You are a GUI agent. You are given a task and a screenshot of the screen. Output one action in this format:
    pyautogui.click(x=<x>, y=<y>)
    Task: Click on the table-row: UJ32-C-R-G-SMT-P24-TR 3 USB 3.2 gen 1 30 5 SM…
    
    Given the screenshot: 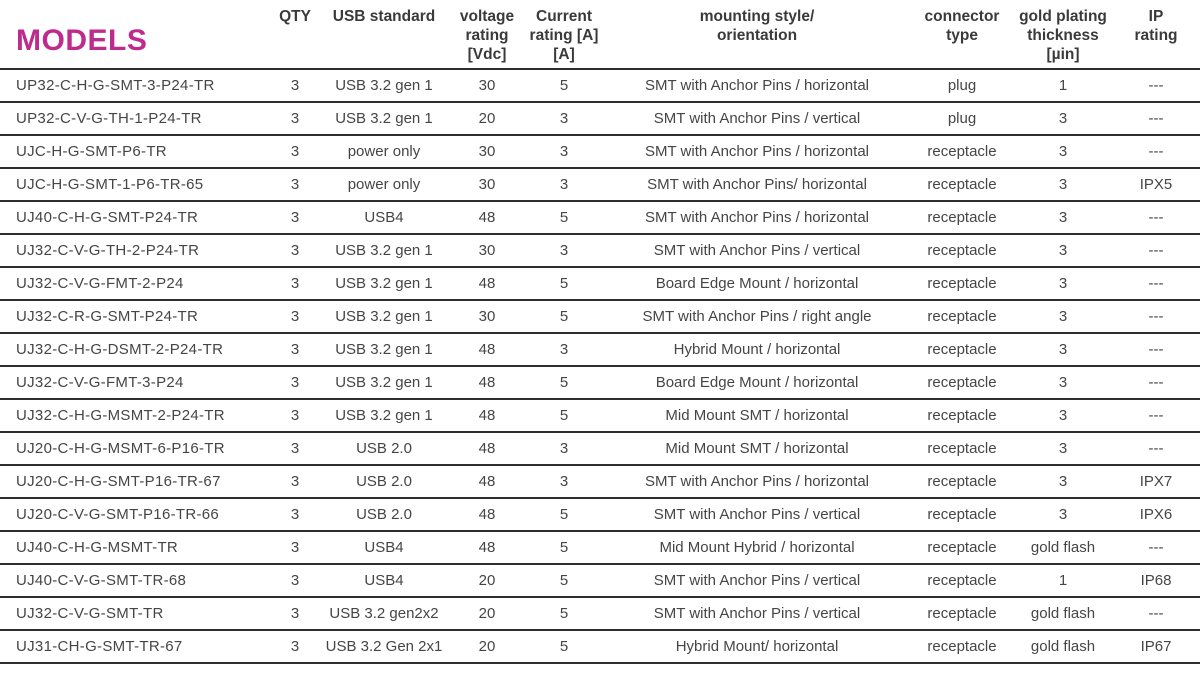 What is the action you would take?
    pyautogui.click(x=600, y=317)
    